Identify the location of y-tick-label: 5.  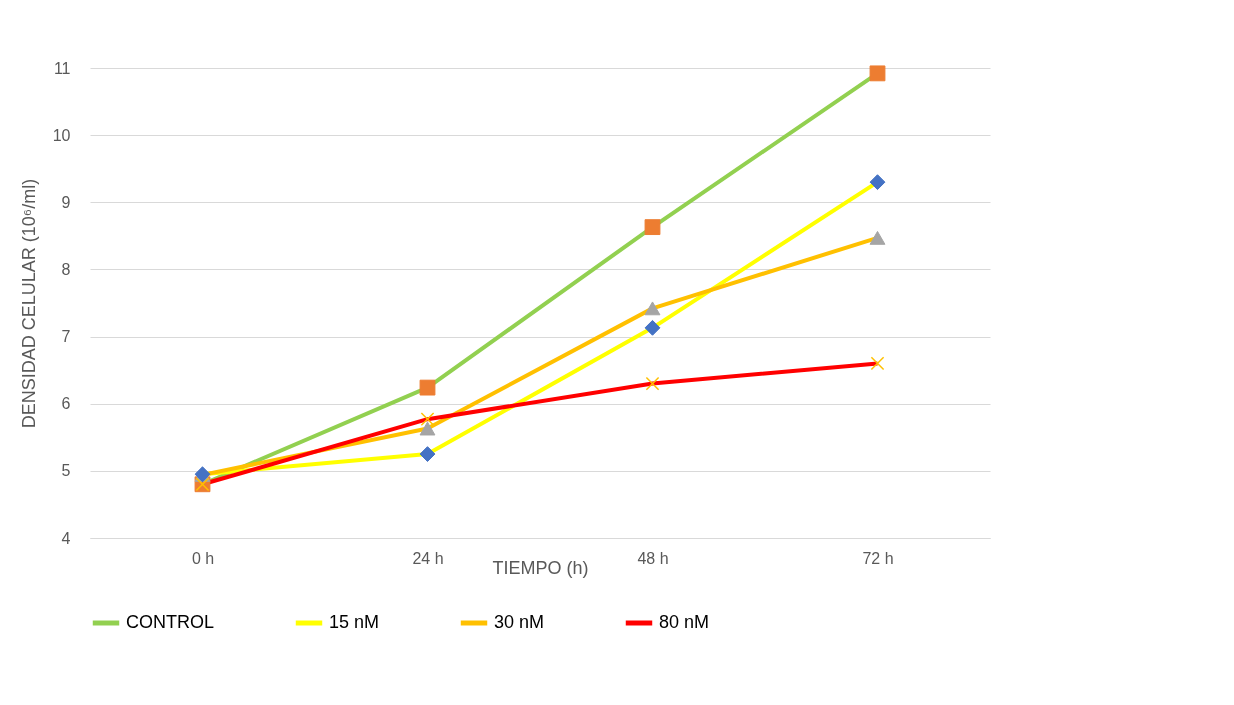
(66, 471).